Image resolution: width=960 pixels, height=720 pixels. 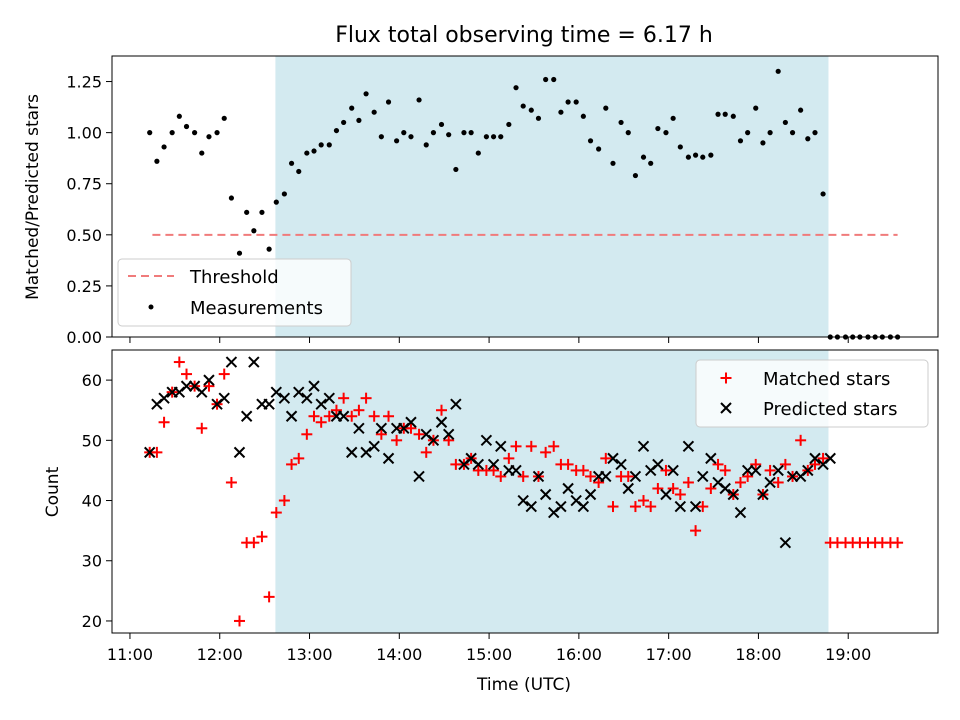 What do you see at coordinates (489, 654) in the screenshot?
I see `x-tick-label: 15:00` at bounding box center [489, 654].